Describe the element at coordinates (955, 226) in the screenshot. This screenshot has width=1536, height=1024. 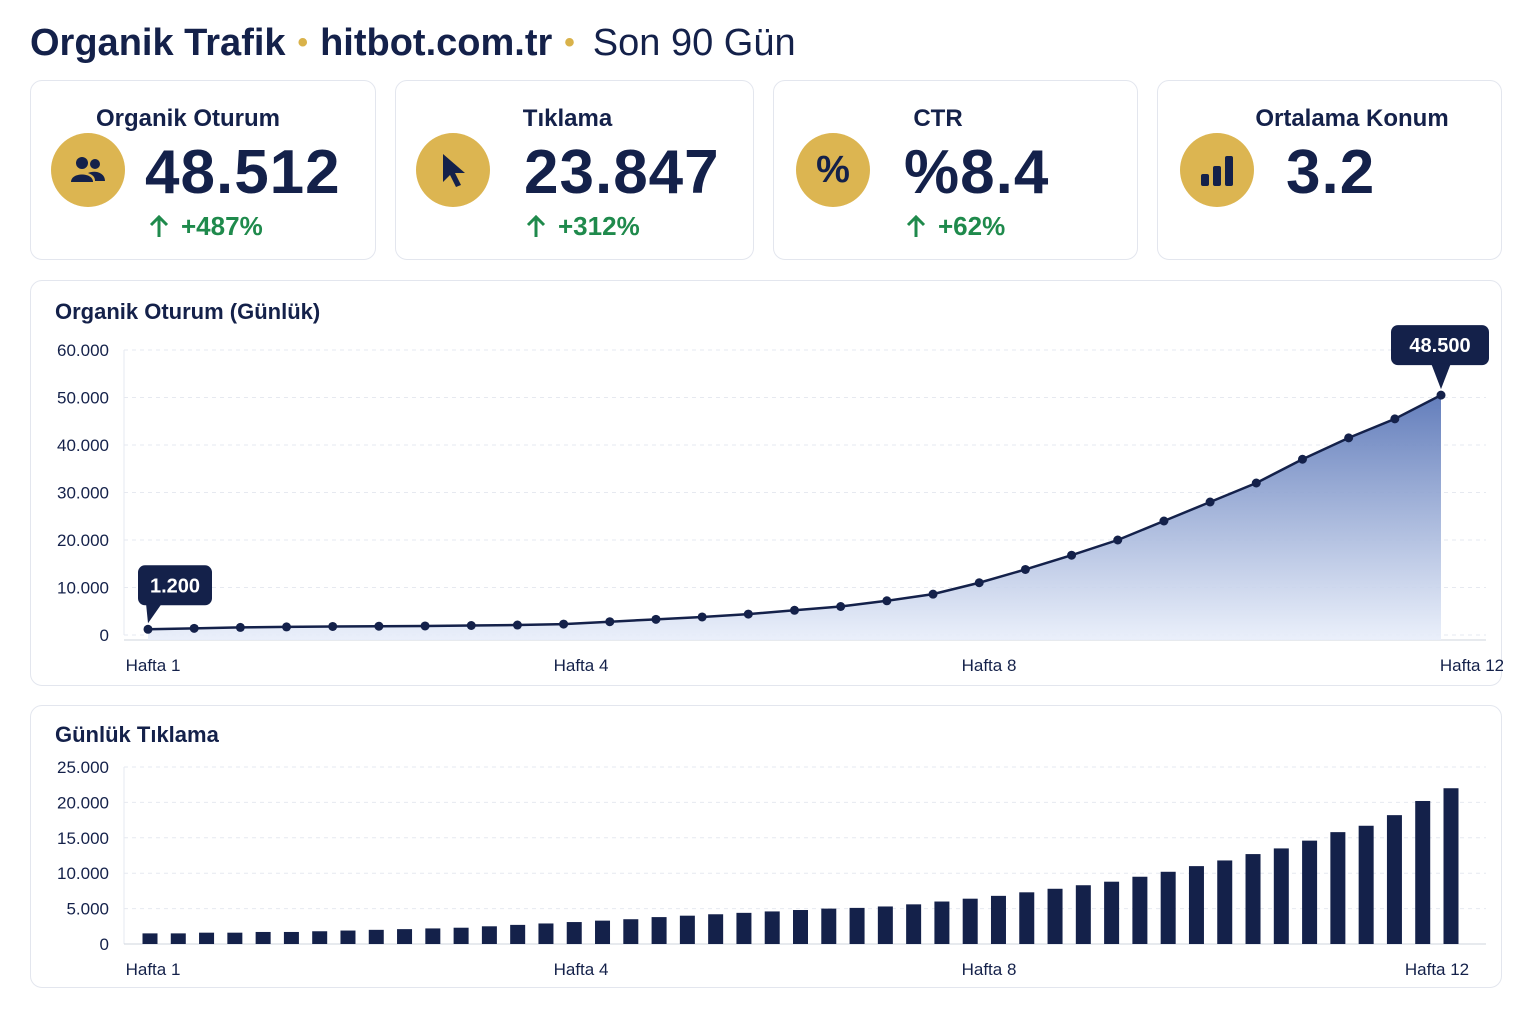
I see `kpi-change: +62%` at that location.